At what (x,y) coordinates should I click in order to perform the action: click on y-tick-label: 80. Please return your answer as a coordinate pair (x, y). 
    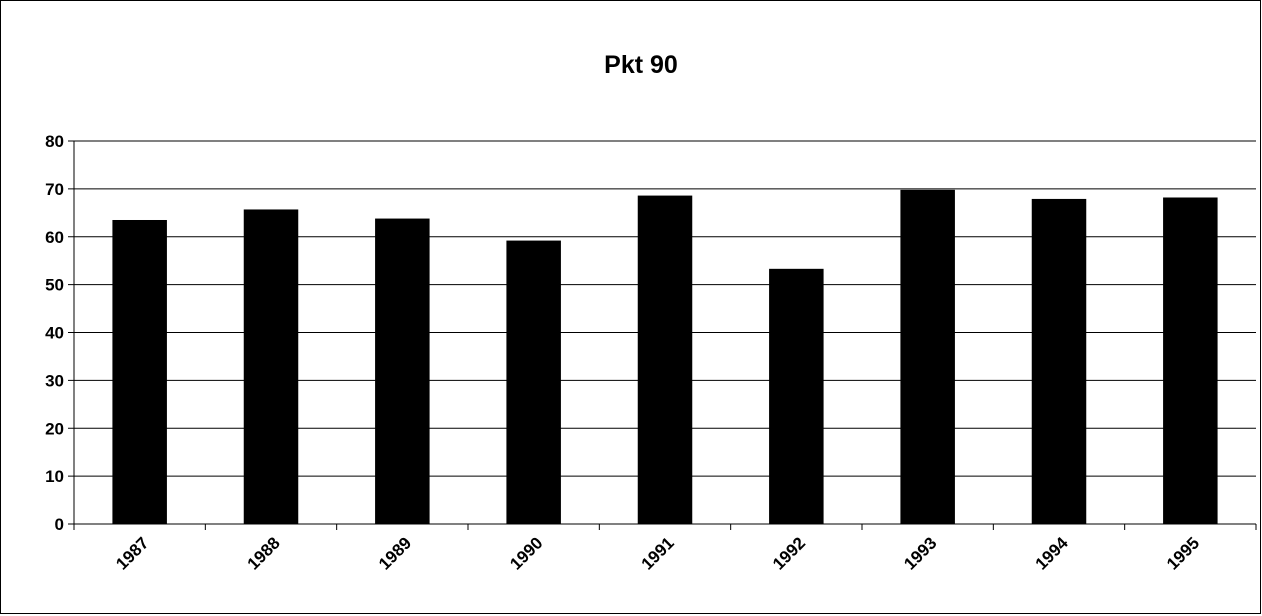
    Looking at the image, I should click on (54, 141).